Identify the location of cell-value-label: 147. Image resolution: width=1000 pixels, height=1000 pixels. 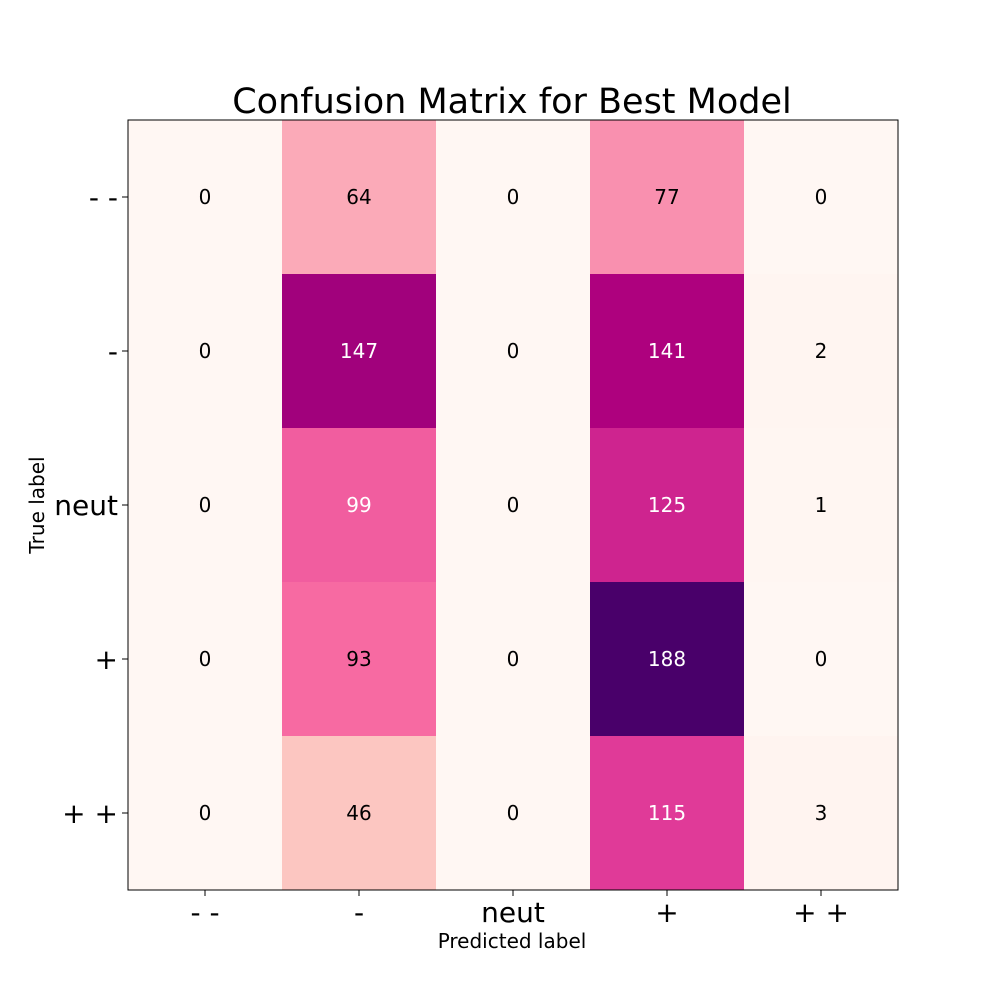
(359, 351).